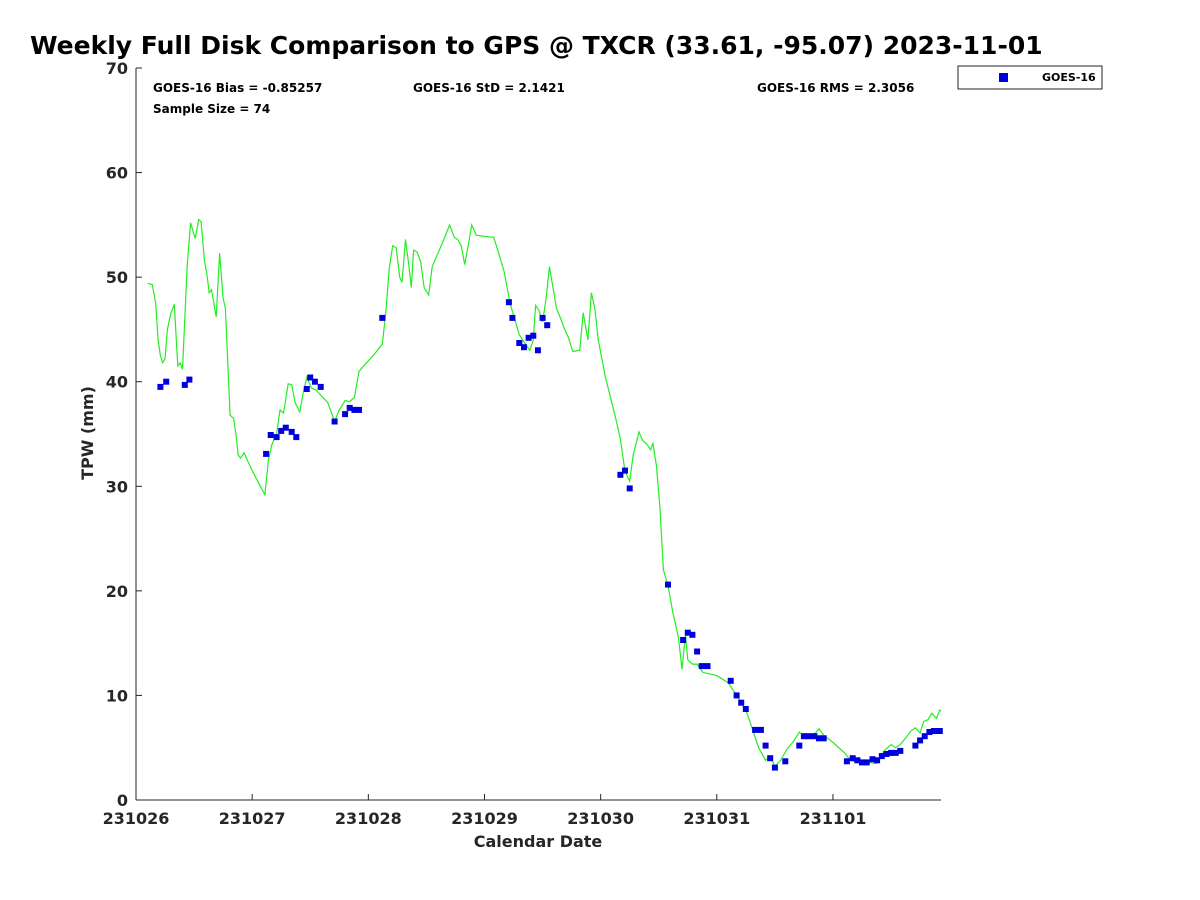 Image resolution: width=1200 pixels, height=900 pixels. What do you see at coordinates (1069, 77) in the screenshot?
I see `legend-goes16-label: GOES-16` at bounding box center [1069, 77].